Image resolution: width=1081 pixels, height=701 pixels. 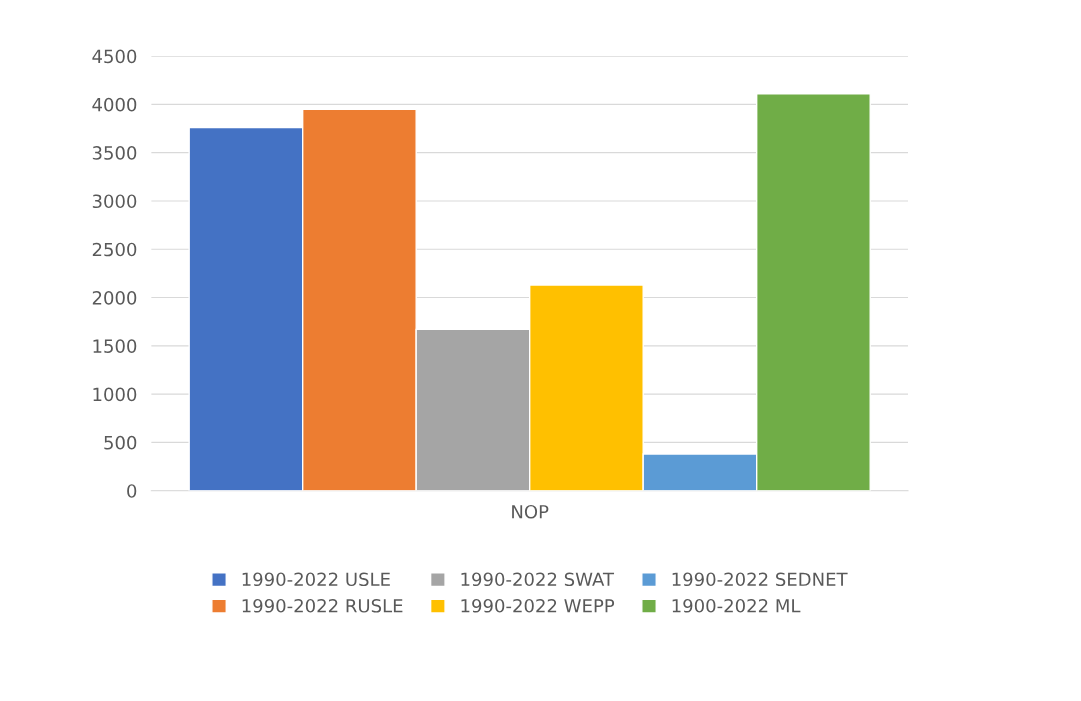 What do you see at coordinates (114, 249) in the screenshot?
I see `y-tick-label: 2500` at bounding box center [114, 249].